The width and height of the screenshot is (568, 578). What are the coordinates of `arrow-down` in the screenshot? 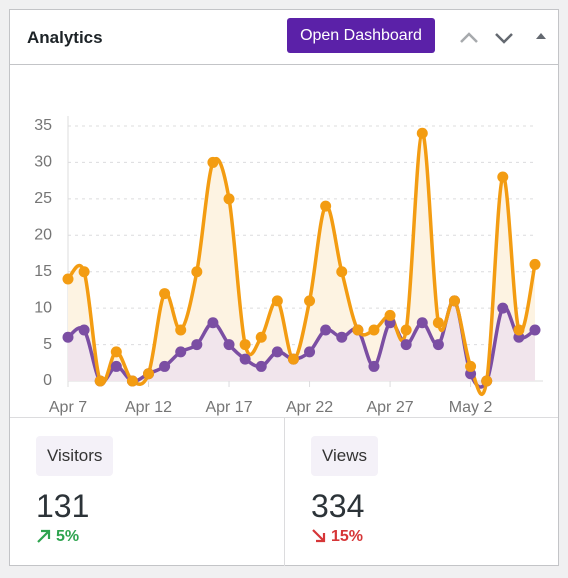 It's located at (319, 536).